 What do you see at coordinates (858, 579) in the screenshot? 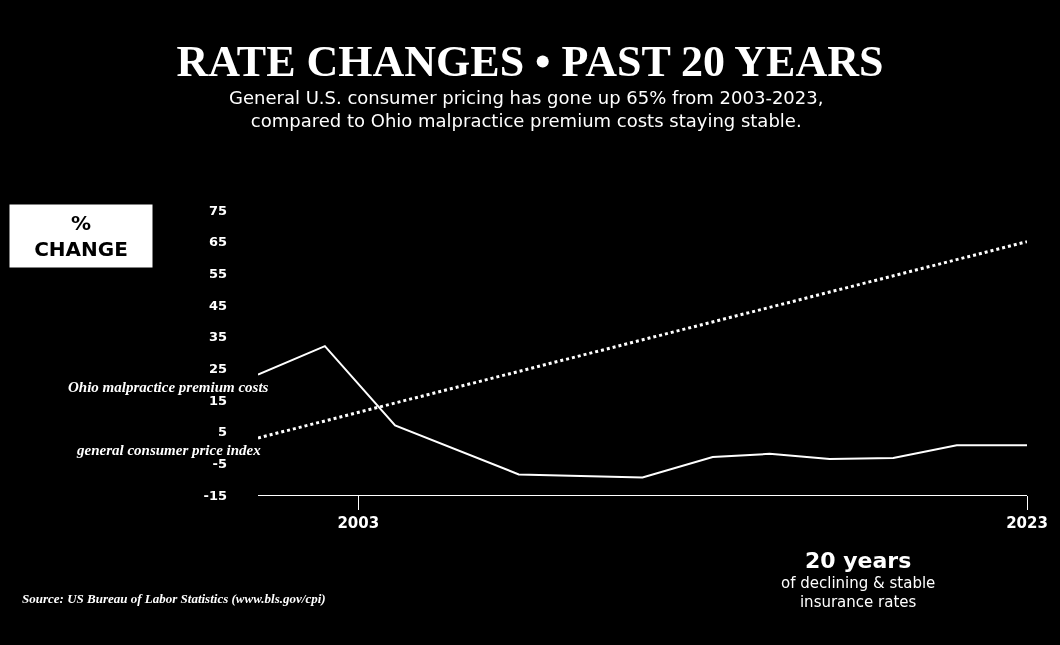
I see `text: 20 years of declining & stable insurance rates` at bounding box center [858, 579].